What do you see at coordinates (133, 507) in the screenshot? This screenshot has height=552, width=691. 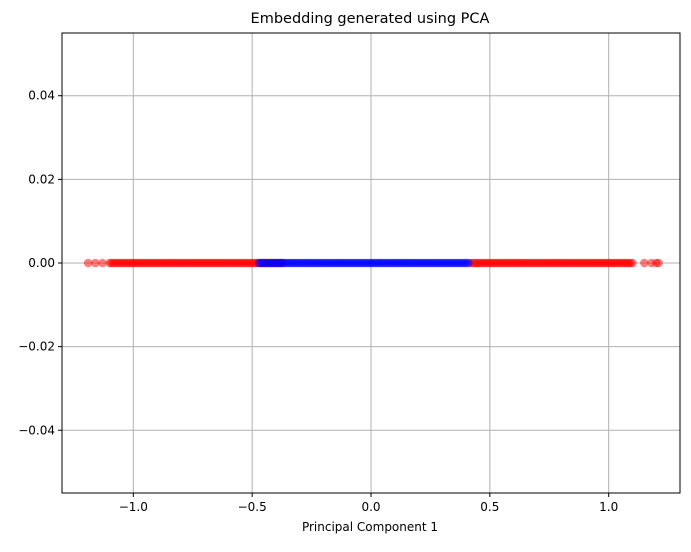 I see `x-tick-label: −1.0` at bounding box center [133, 507].